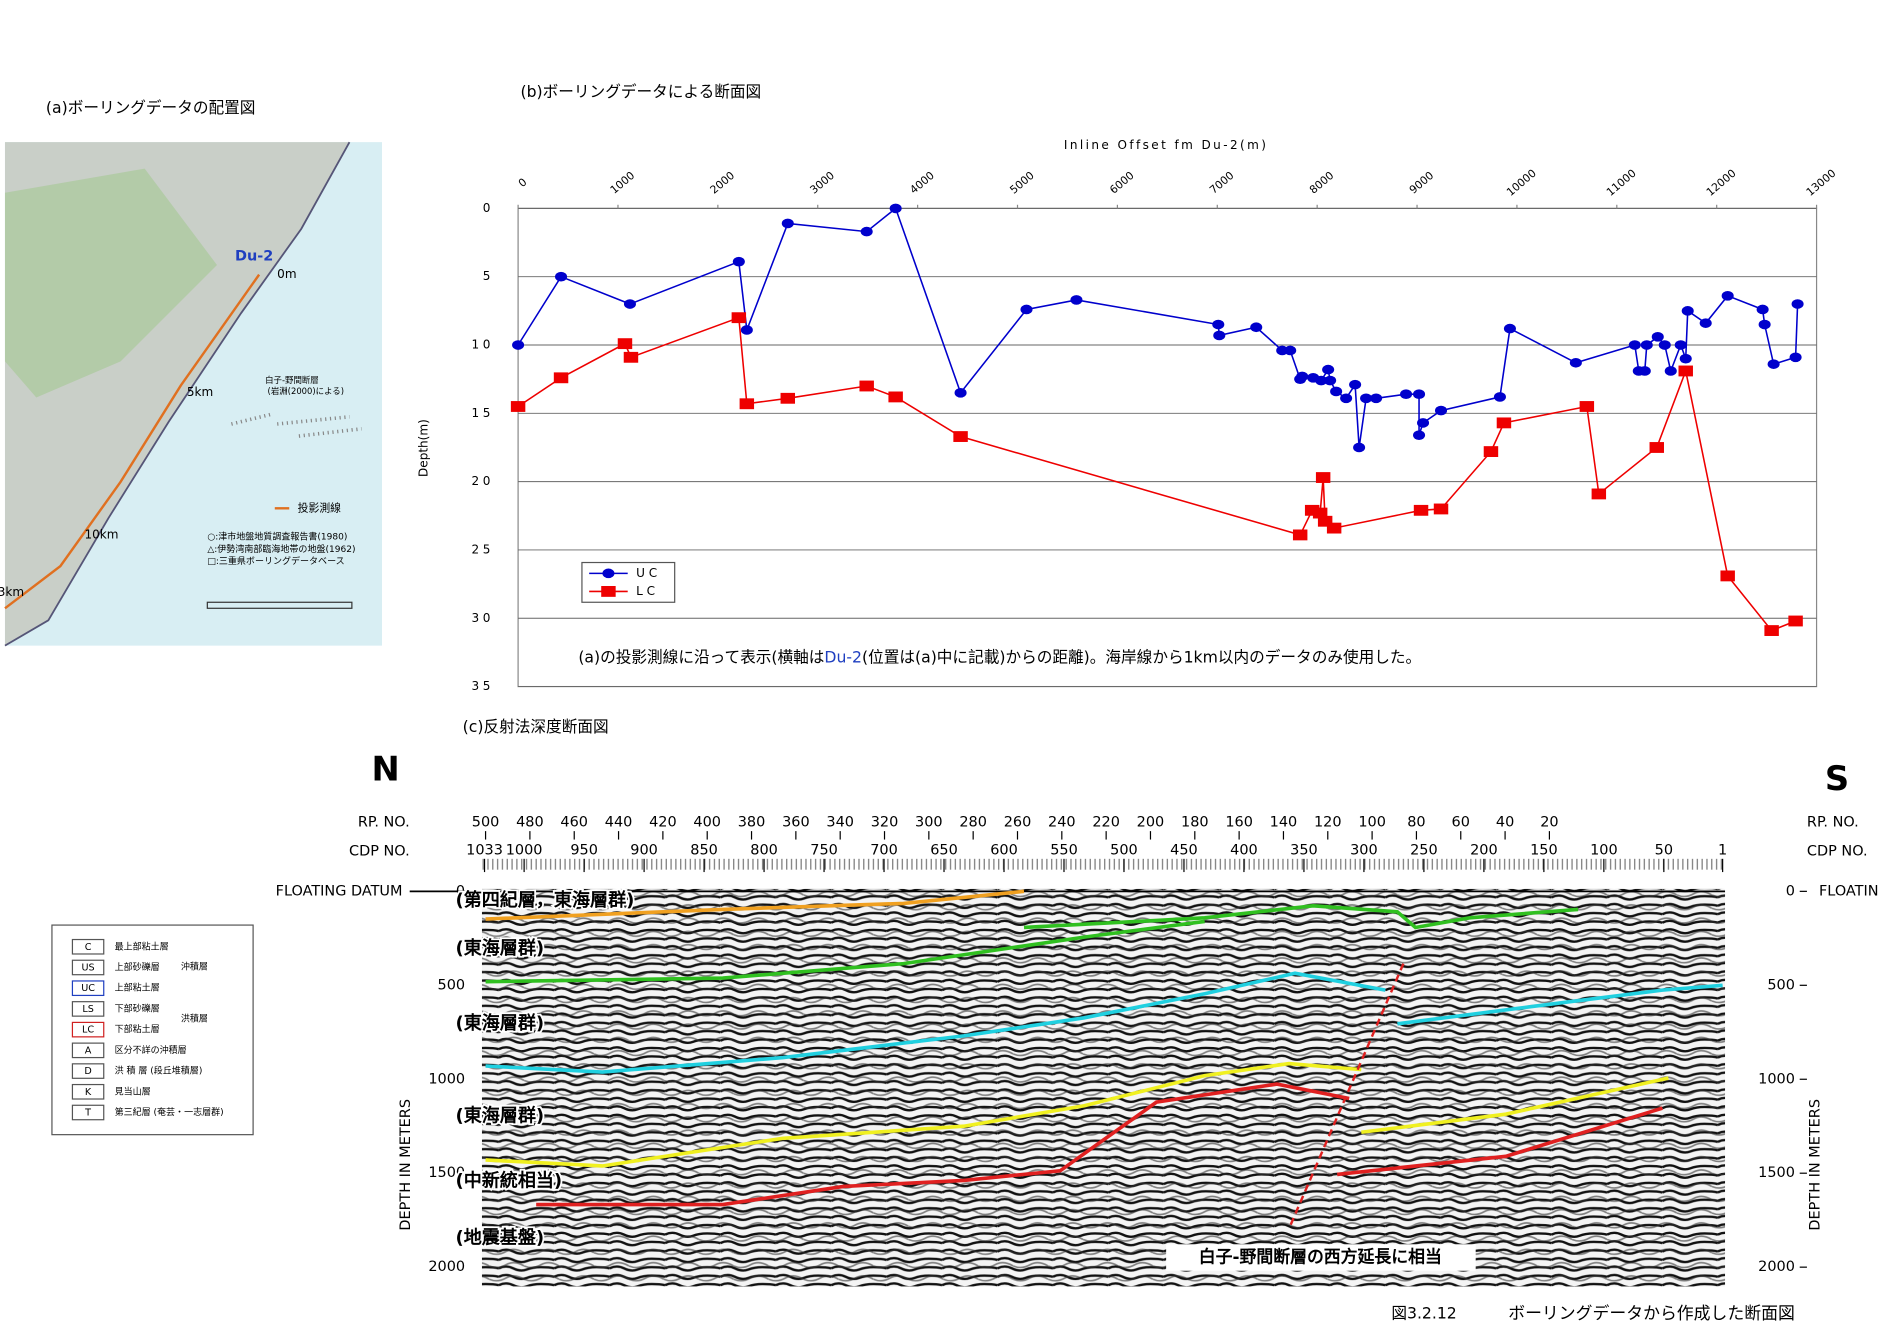 This screenshot has height=1331, width=1889. What do you see at coordinates (1004, 850) in the screenshot?
I see `cdp-tick-label: 600` at bounding box center [1004, 850].